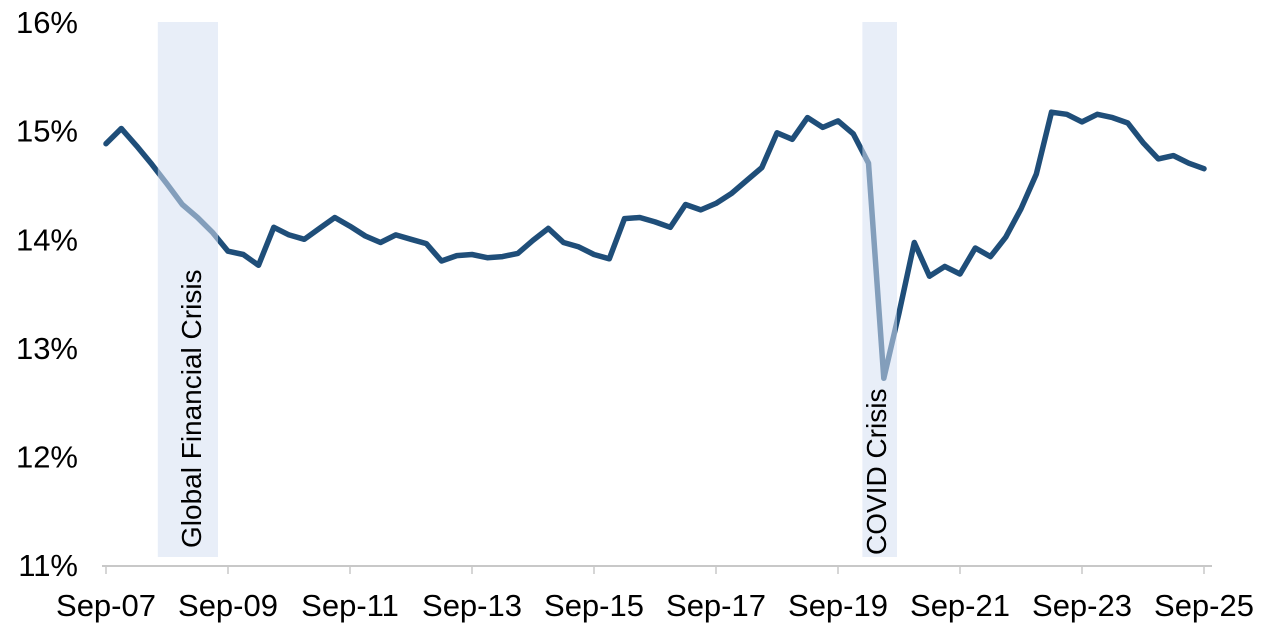  What do you see at coordinates (876, 472) in the screenshot?
I see `crisis-band-label: COVID Crisis` at bounding box center [876, 472].